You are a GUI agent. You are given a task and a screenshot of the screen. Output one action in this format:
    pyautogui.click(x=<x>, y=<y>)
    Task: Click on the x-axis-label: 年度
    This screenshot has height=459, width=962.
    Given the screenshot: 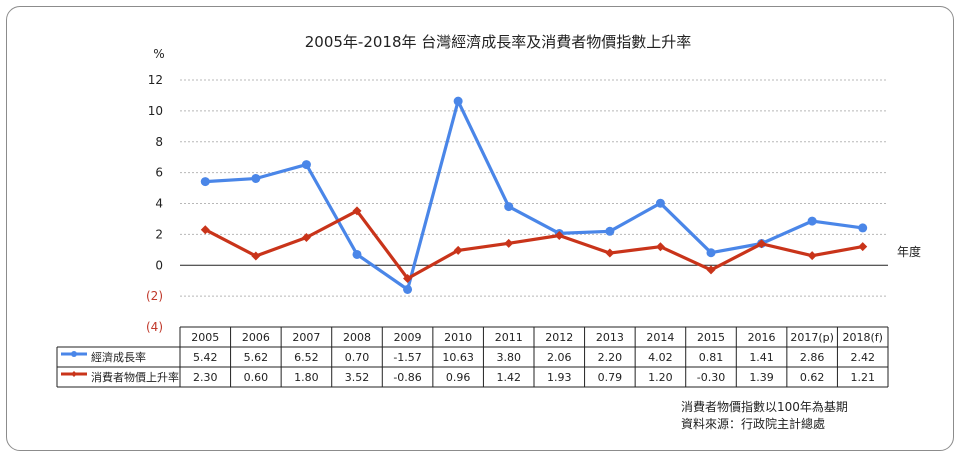 What is the action you would take?
    pyautogui.click(x=909, y=251)
    